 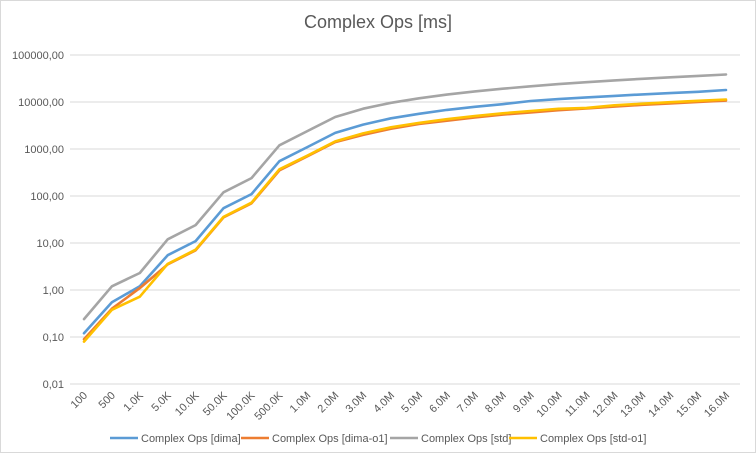 I want to click on x-tick-label: 13.0M, so click(x=633, y=405).